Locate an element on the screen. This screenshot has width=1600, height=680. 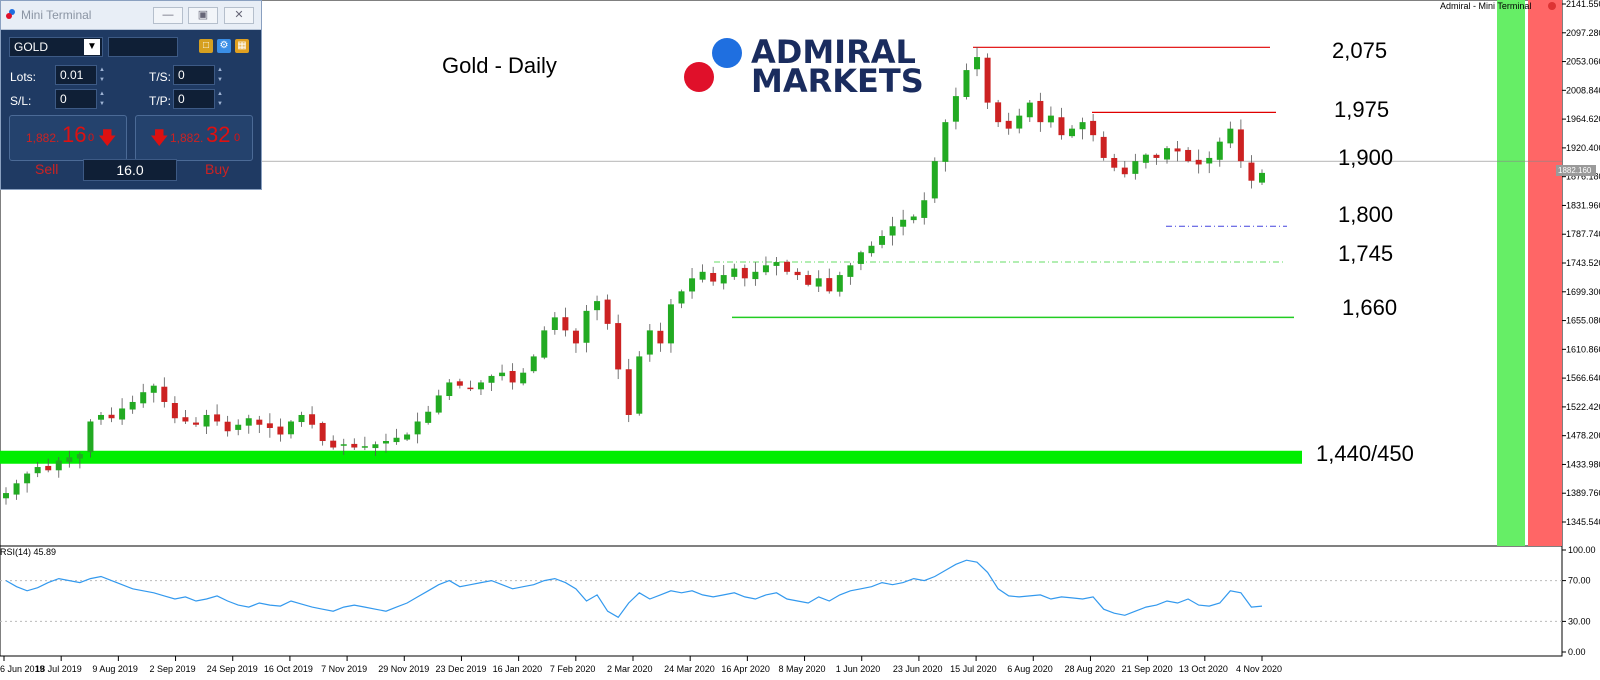
ts-input: 0 is located at coordinates (194, 75).